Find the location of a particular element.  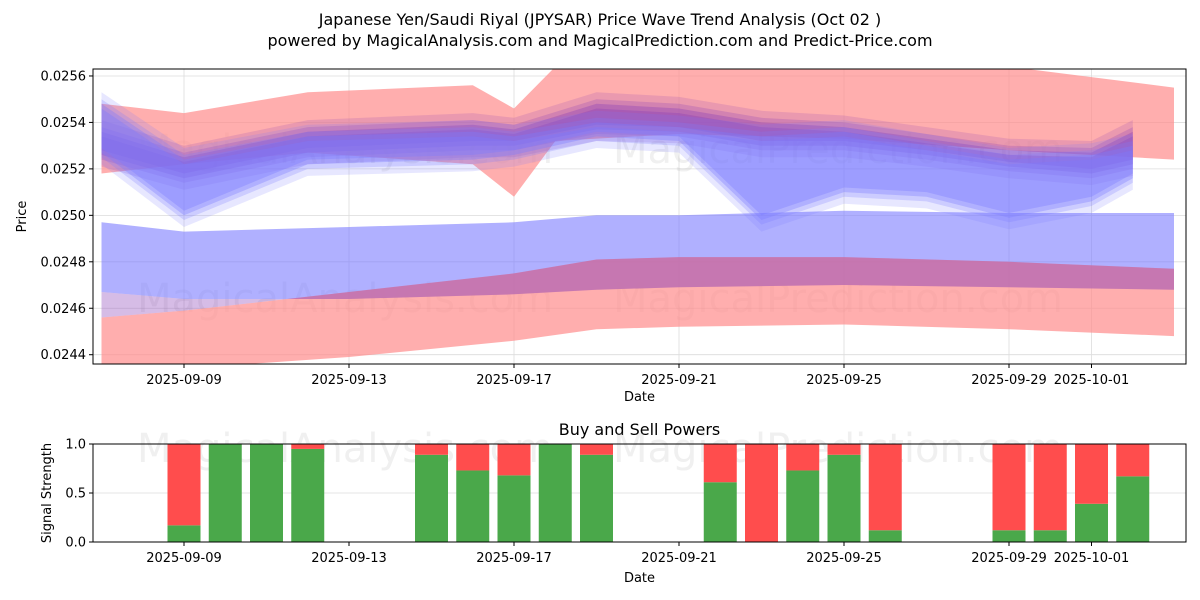

price-y-tick-label: 0.0252 is located at coordinates (64, 169).